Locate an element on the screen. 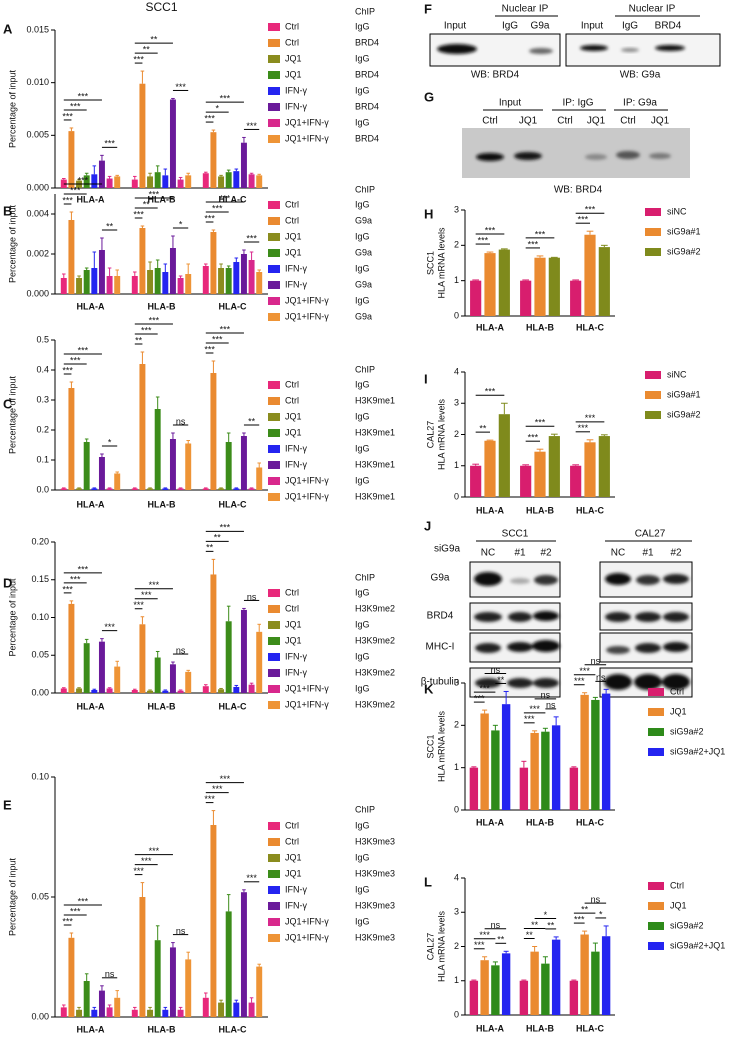 The width and height of the screenshot is (731, 1037). y-axis-label: CAL27 is located at coordinates (430, 435).